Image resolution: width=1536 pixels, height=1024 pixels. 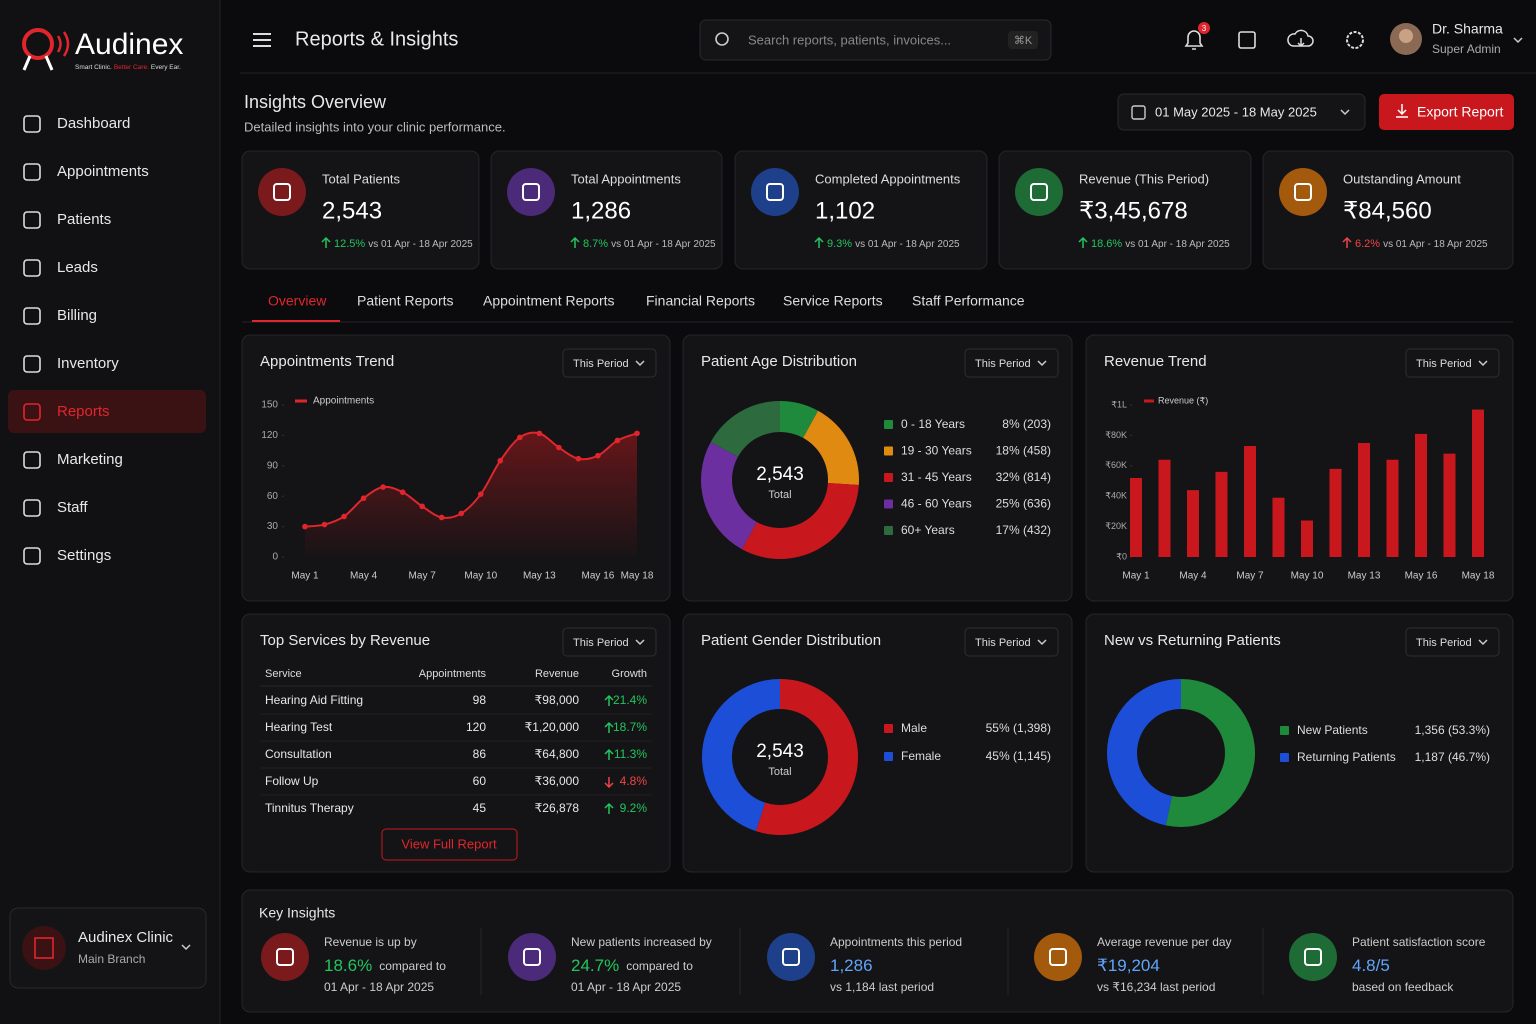 I want to click on nav-item: Marketing, so click(x=90, y=459).